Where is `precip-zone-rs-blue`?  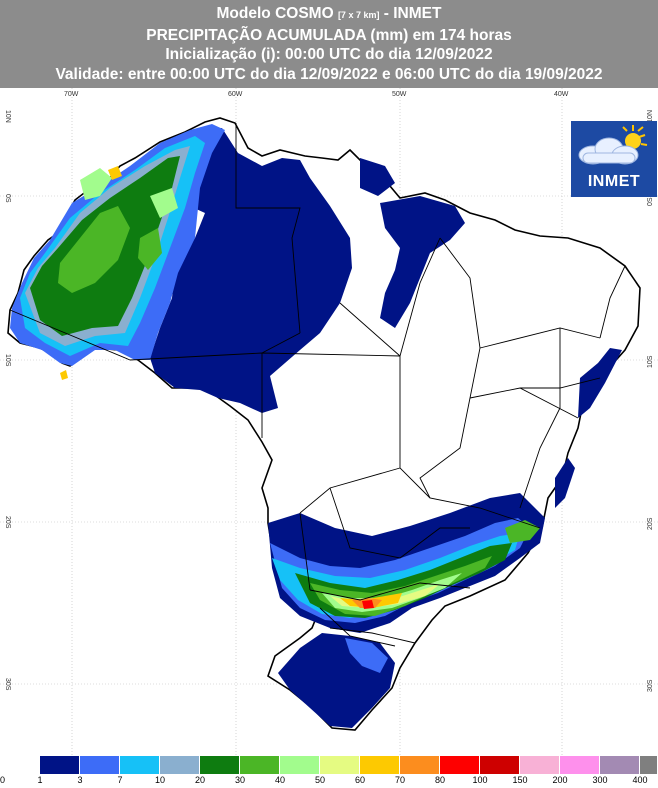
precip-zone-rs-blue is located at coordinates (366, 655).